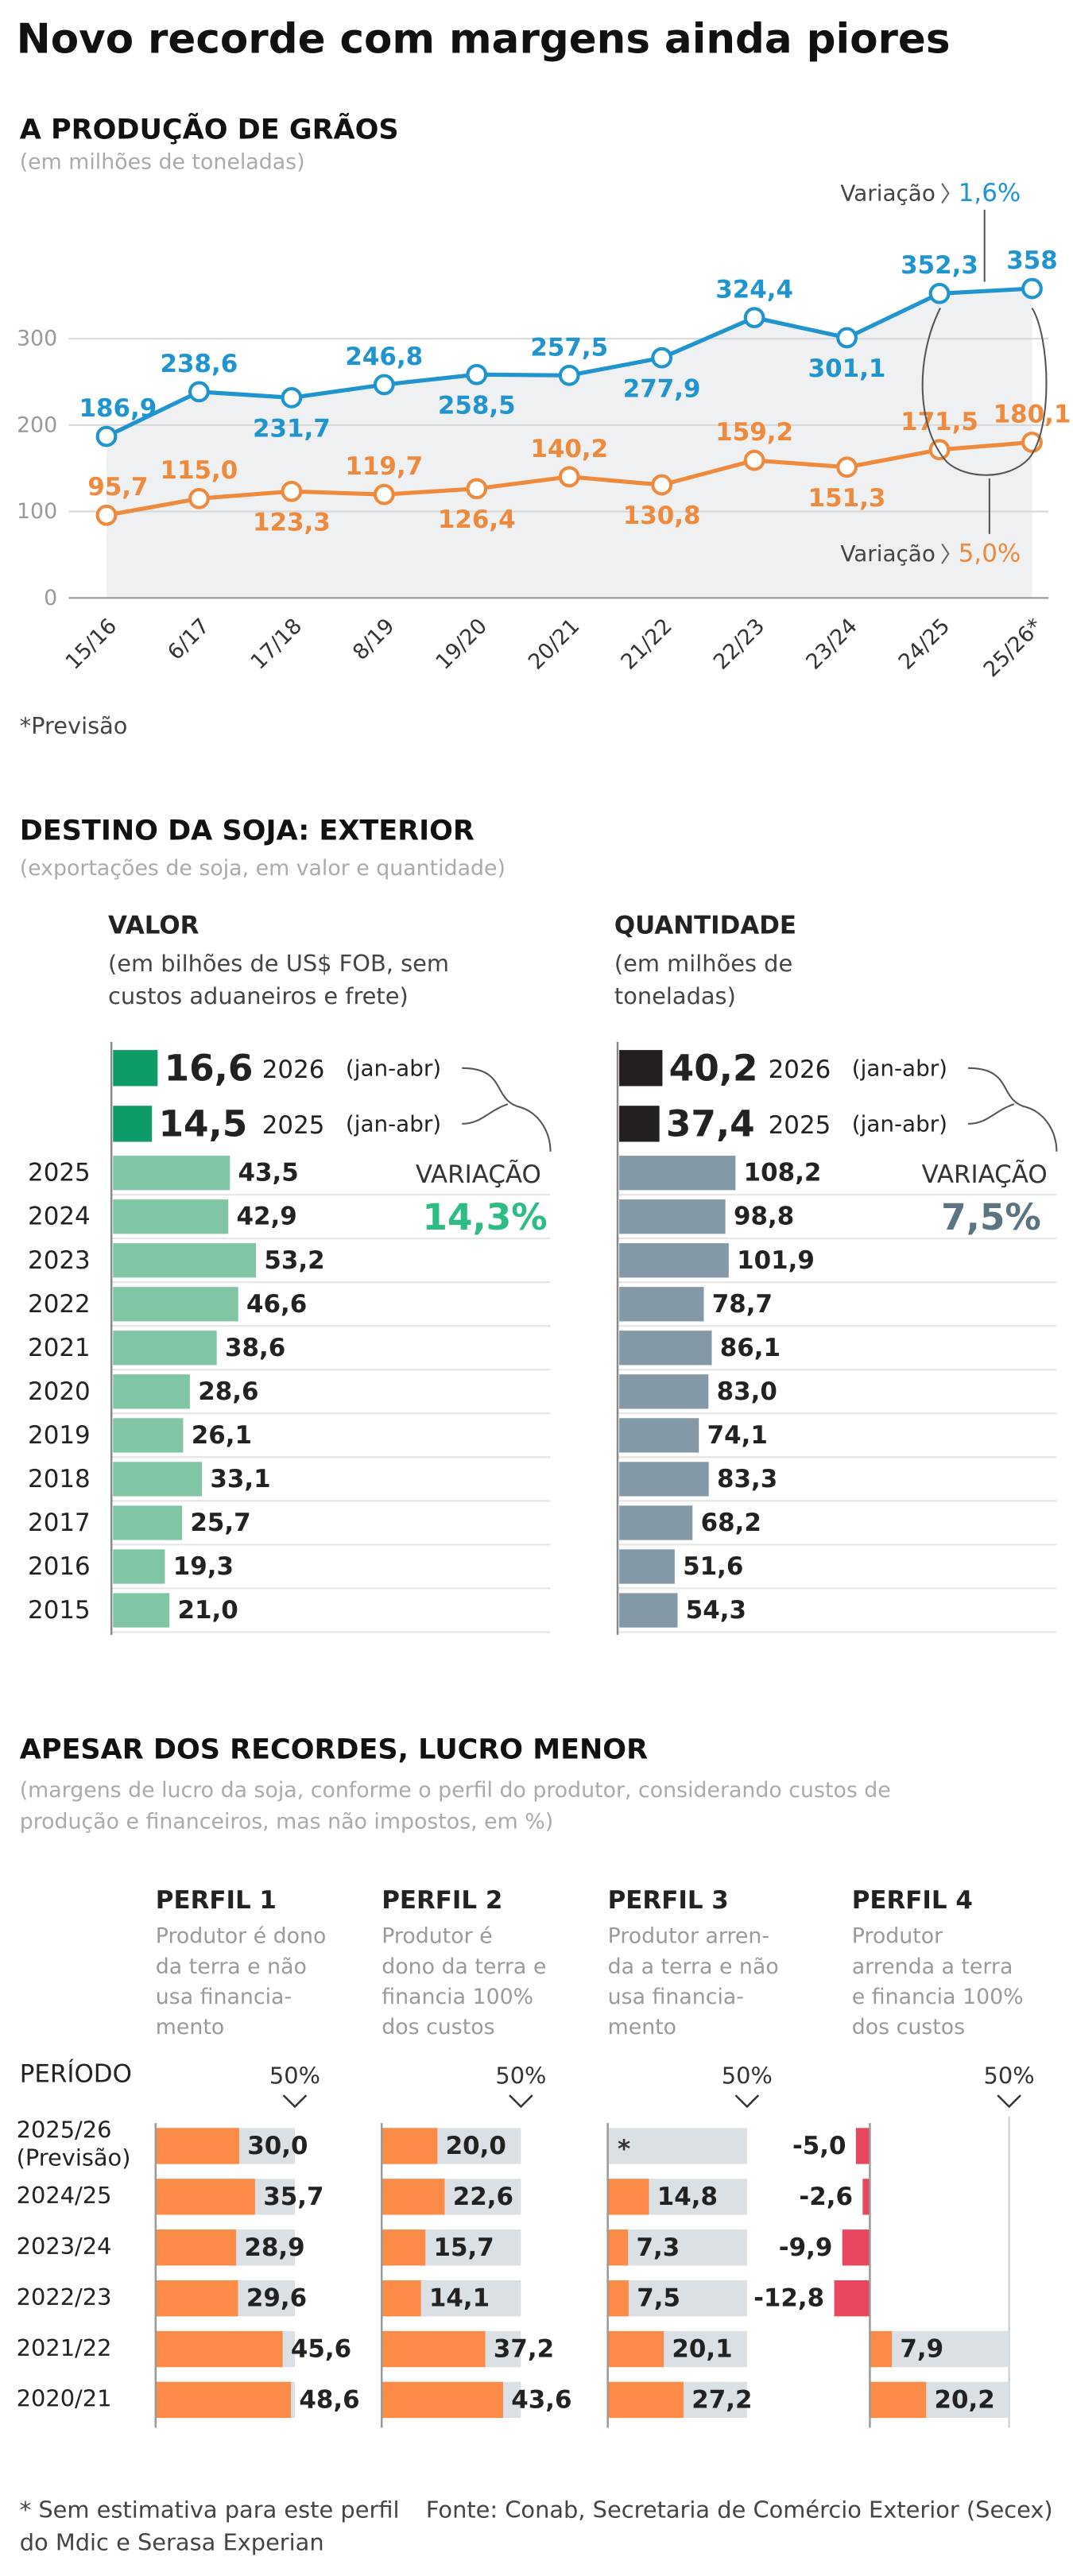 The width and height of the screenshot is (1073, 2576). Describe the element at coordinates (199, 471) in the screenshot. I see `value-label: 115,0` at that location.